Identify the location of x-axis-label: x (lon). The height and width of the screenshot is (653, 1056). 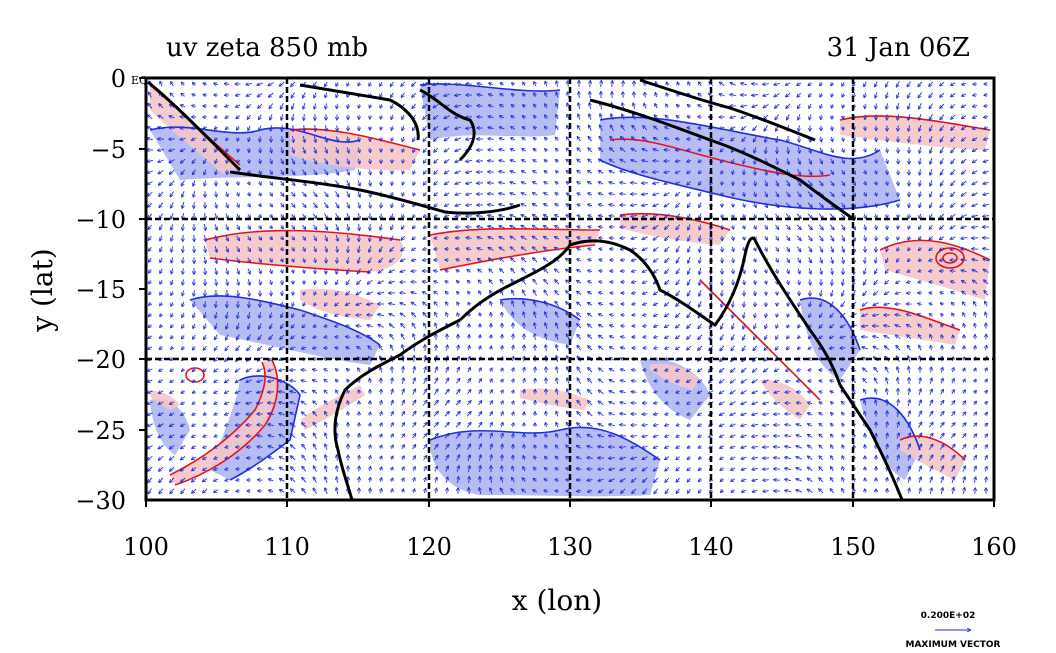
(557, 600).